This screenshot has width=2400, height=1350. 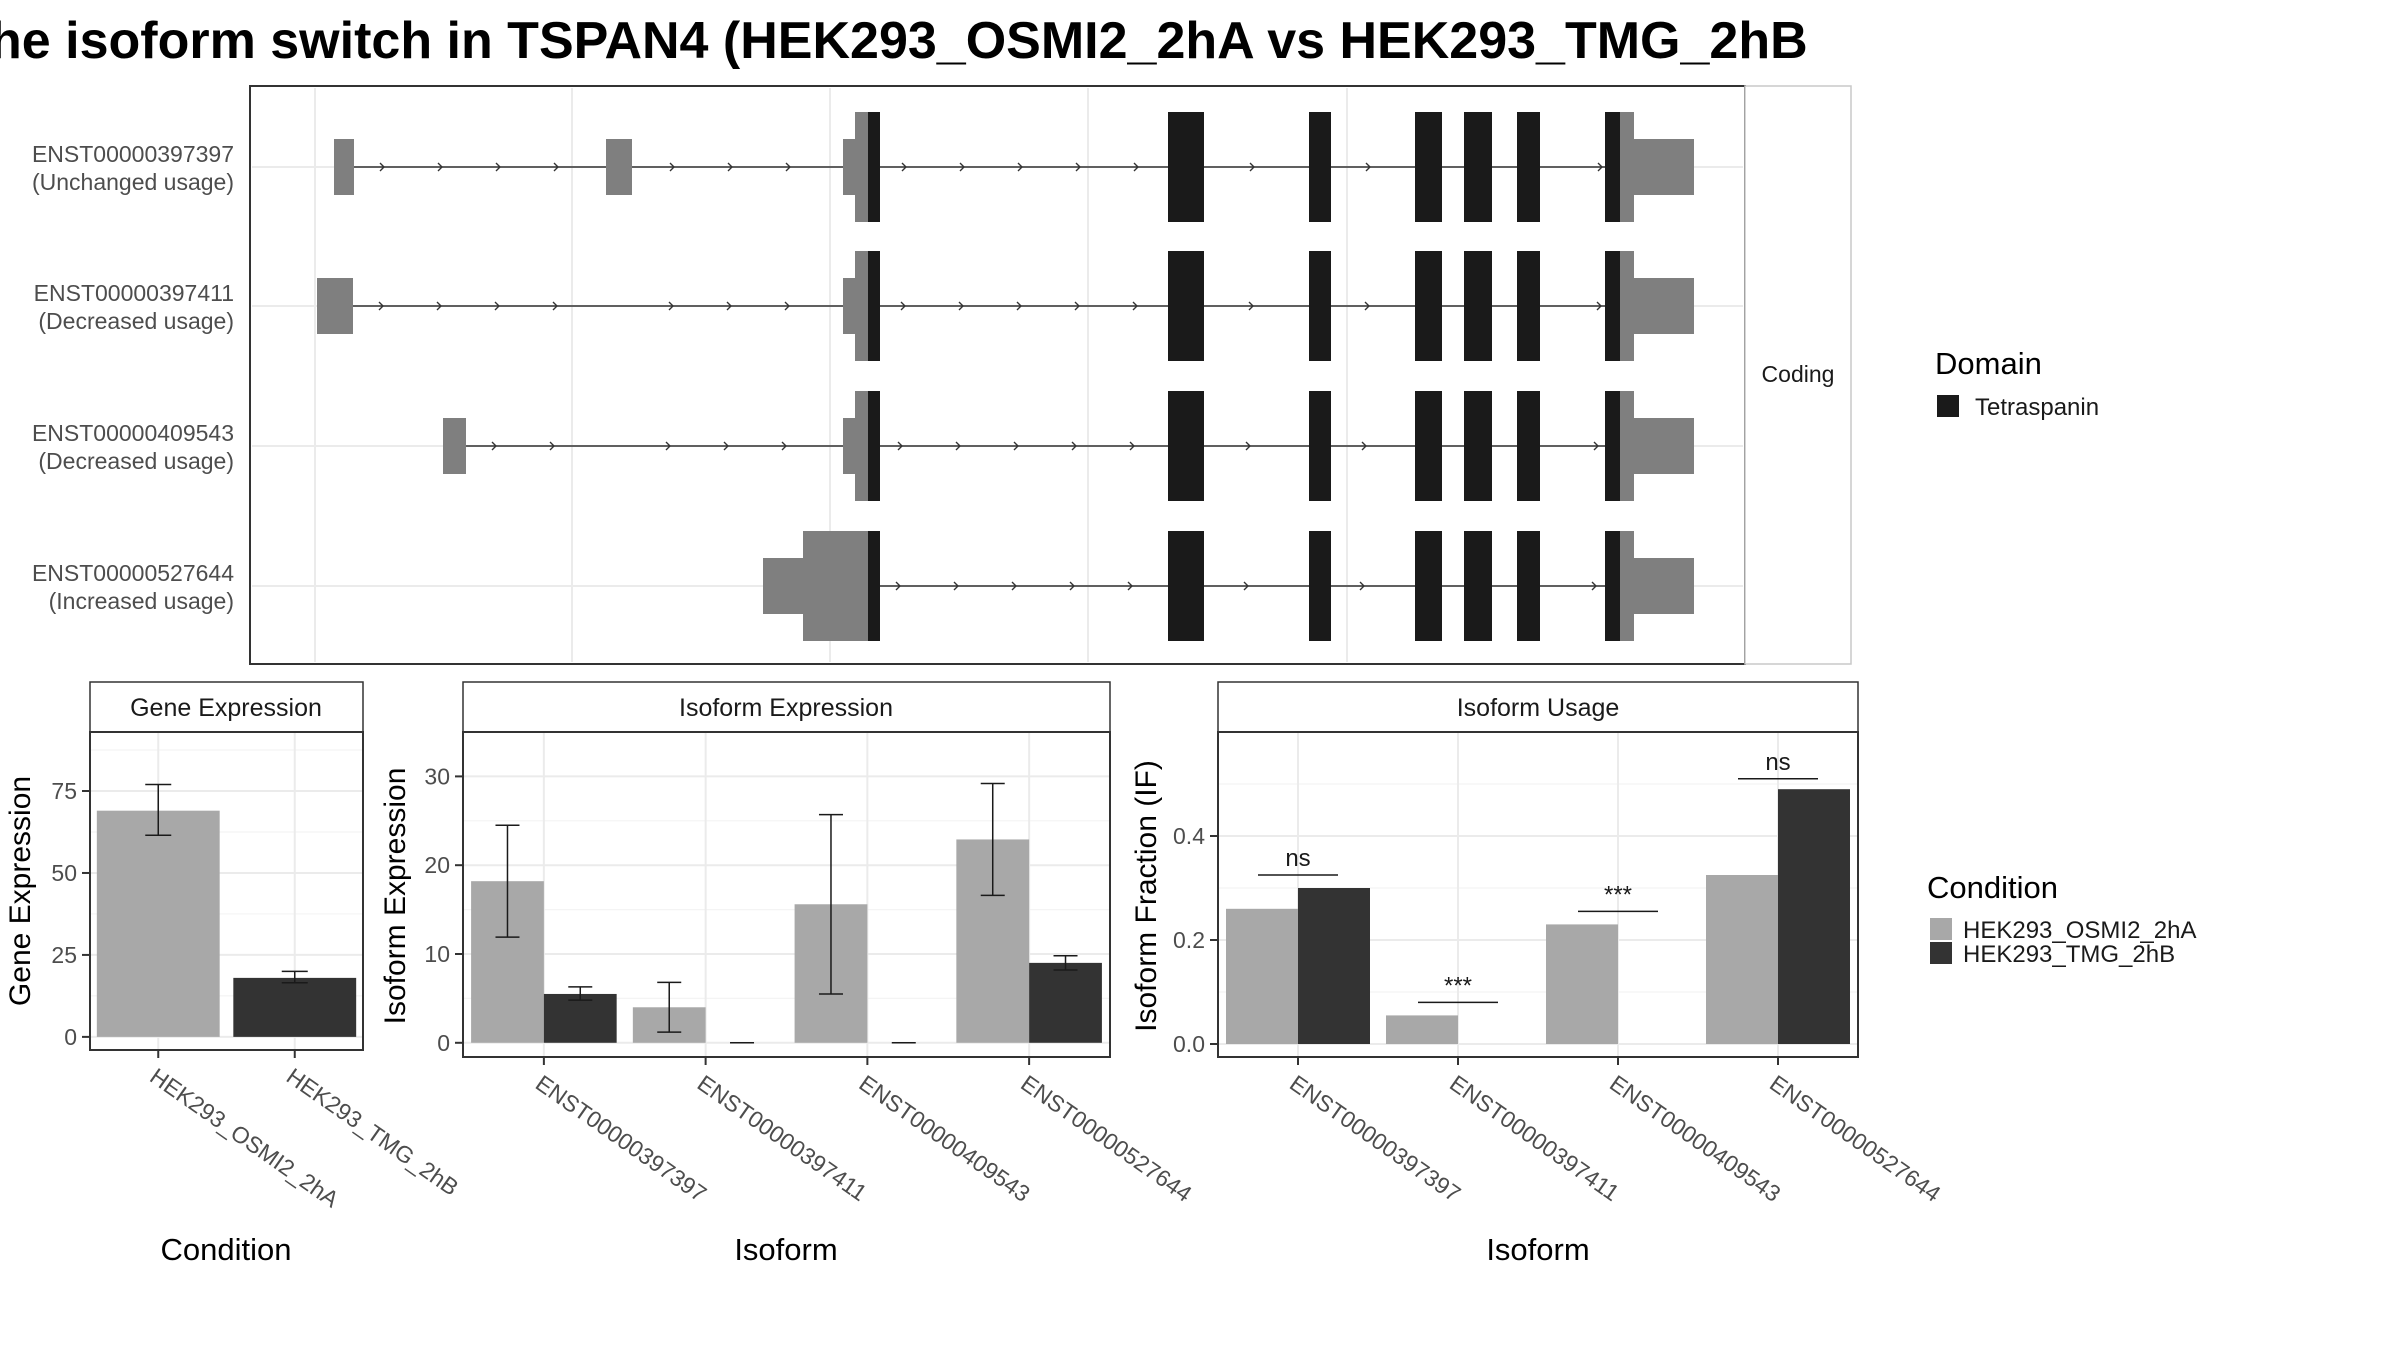 What do you see at coordinates (134, 293) in the screenshot?
I see `isoform-id-label: ENST00000397411` at bounding box center [134, 293].